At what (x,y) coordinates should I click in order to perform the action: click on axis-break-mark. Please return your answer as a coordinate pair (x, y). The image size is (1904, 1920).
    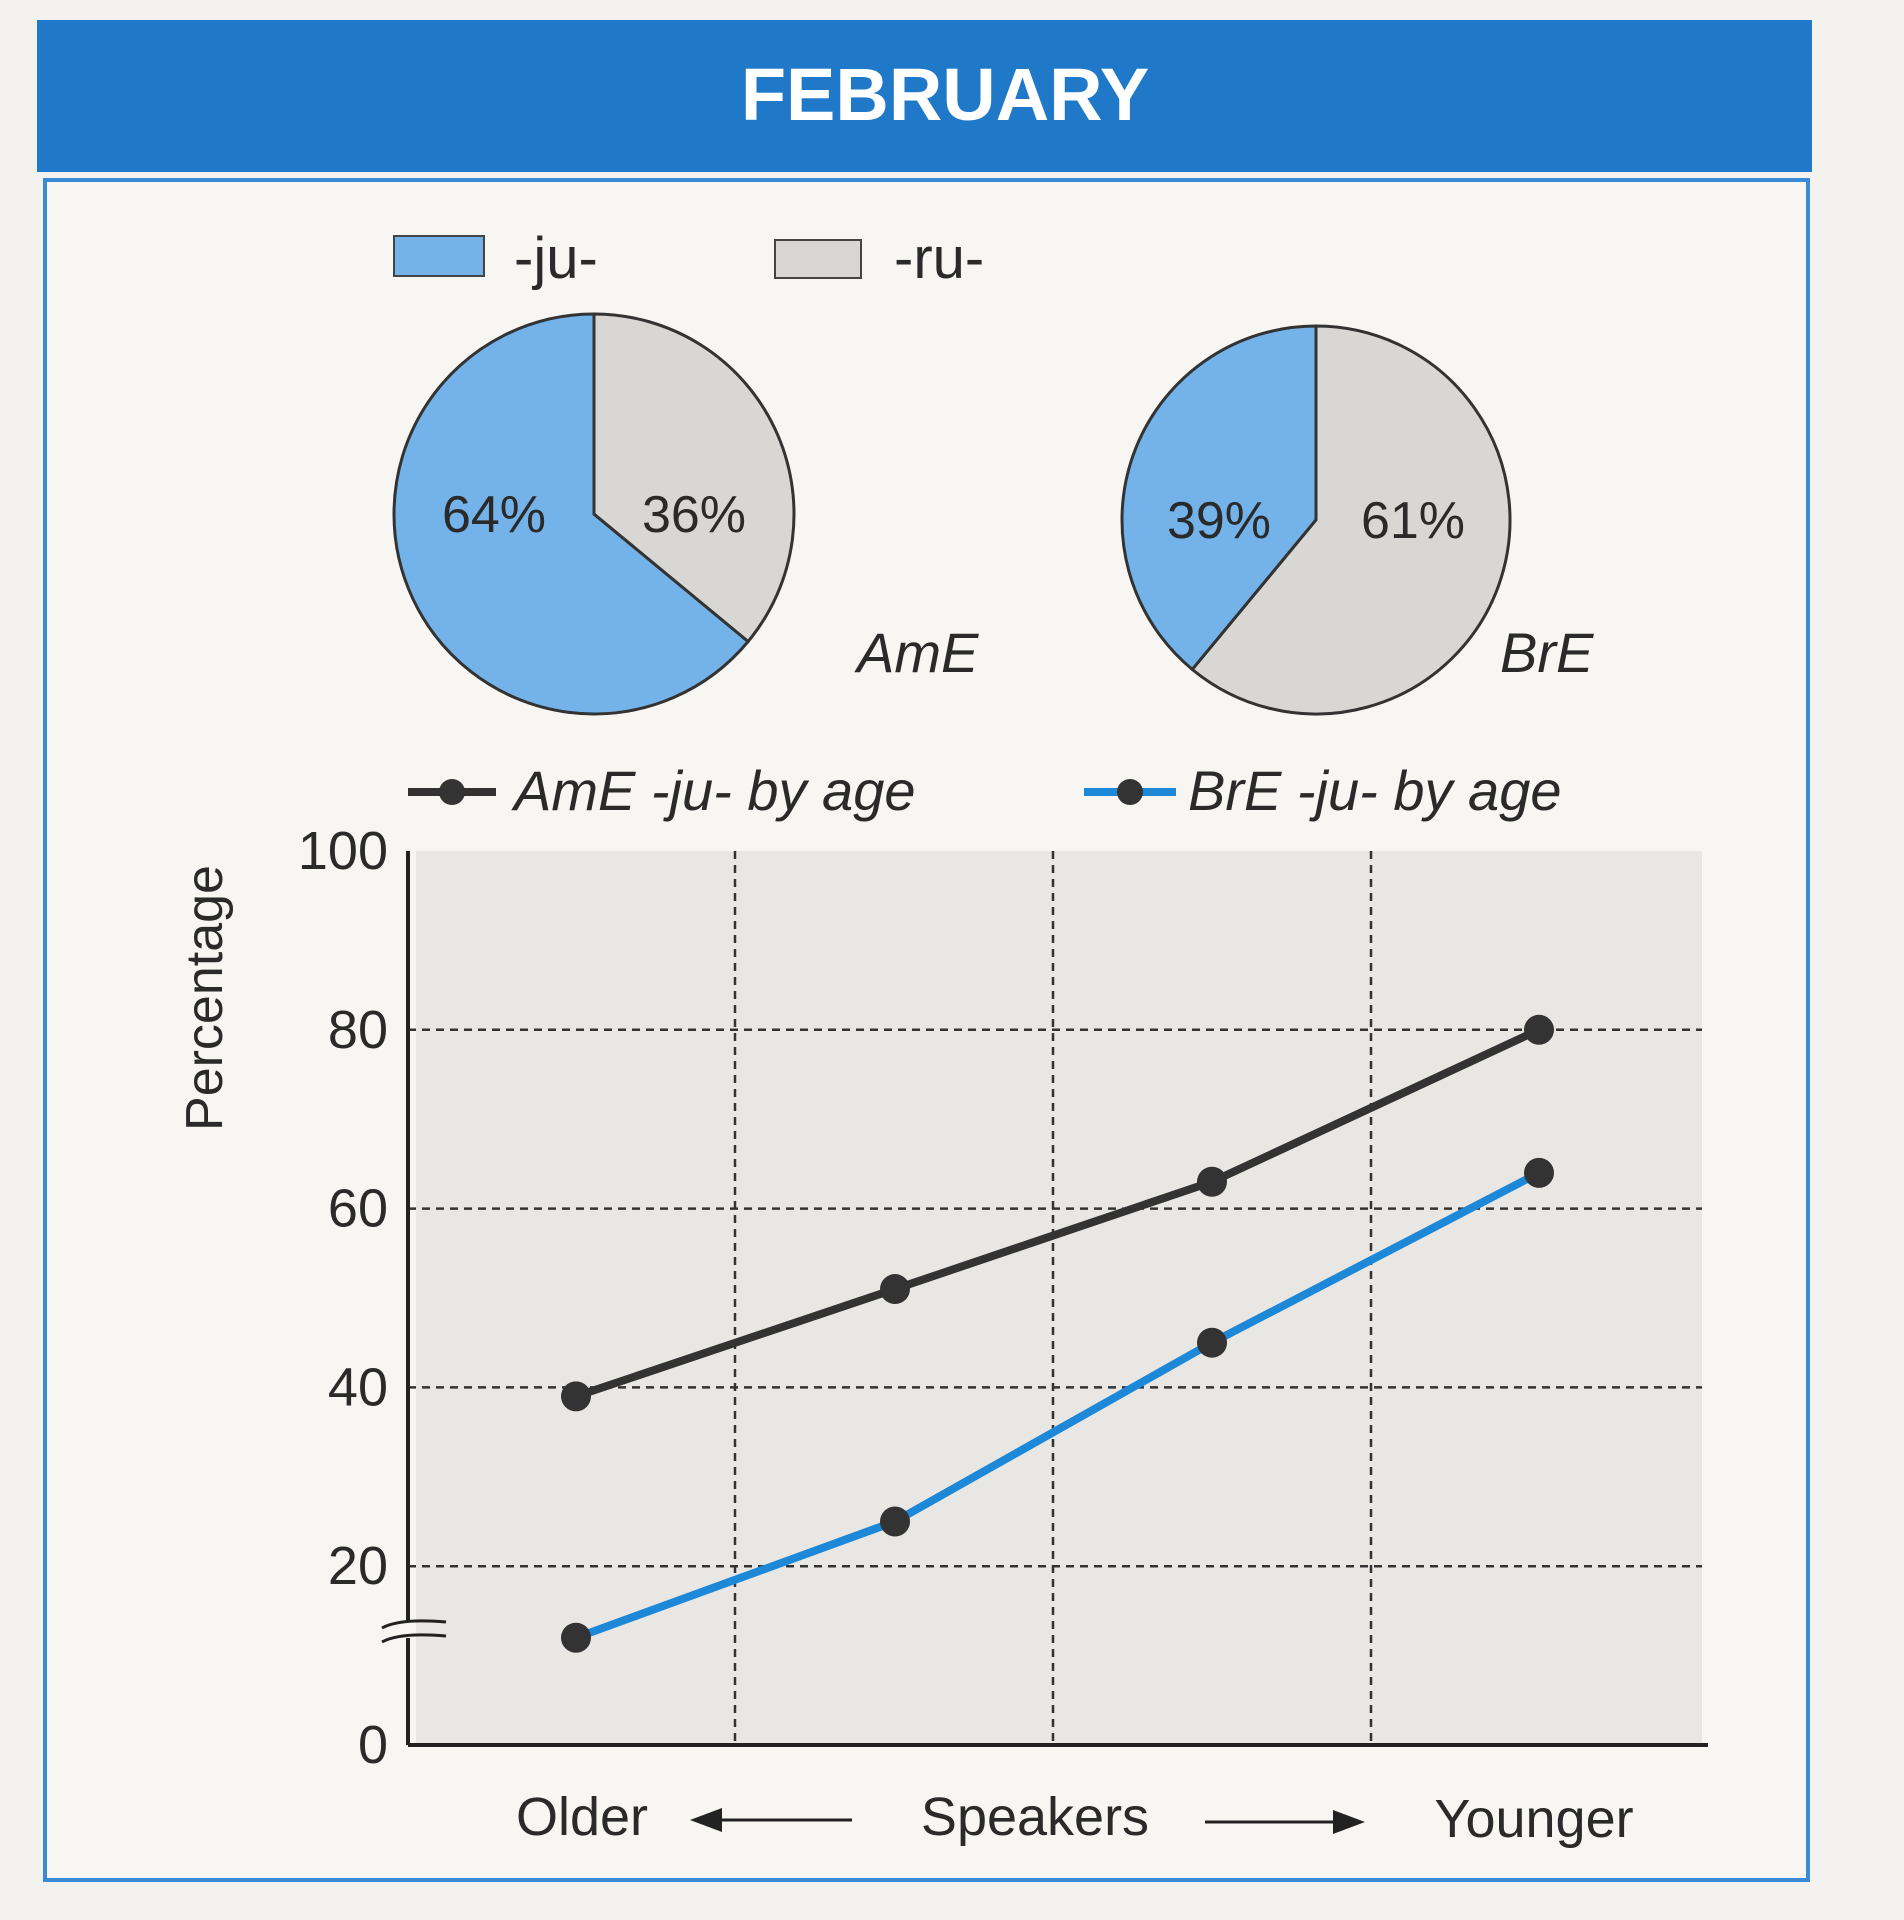
    Looking at the image, I should click on (414, 1631).